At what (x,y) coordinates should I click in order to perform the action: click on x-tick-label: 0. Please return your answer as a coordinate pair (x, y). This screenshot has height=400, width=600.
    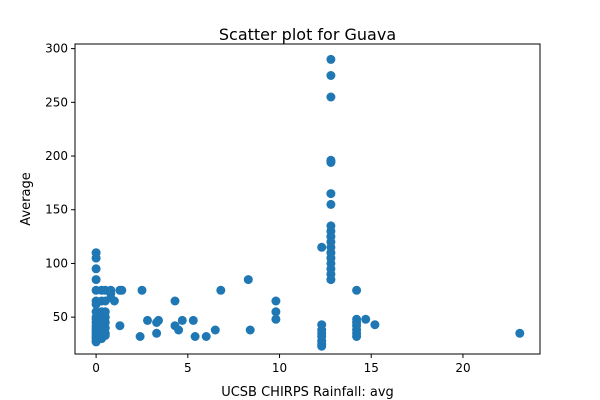
    Looking at the image, I should click on (96, 368).